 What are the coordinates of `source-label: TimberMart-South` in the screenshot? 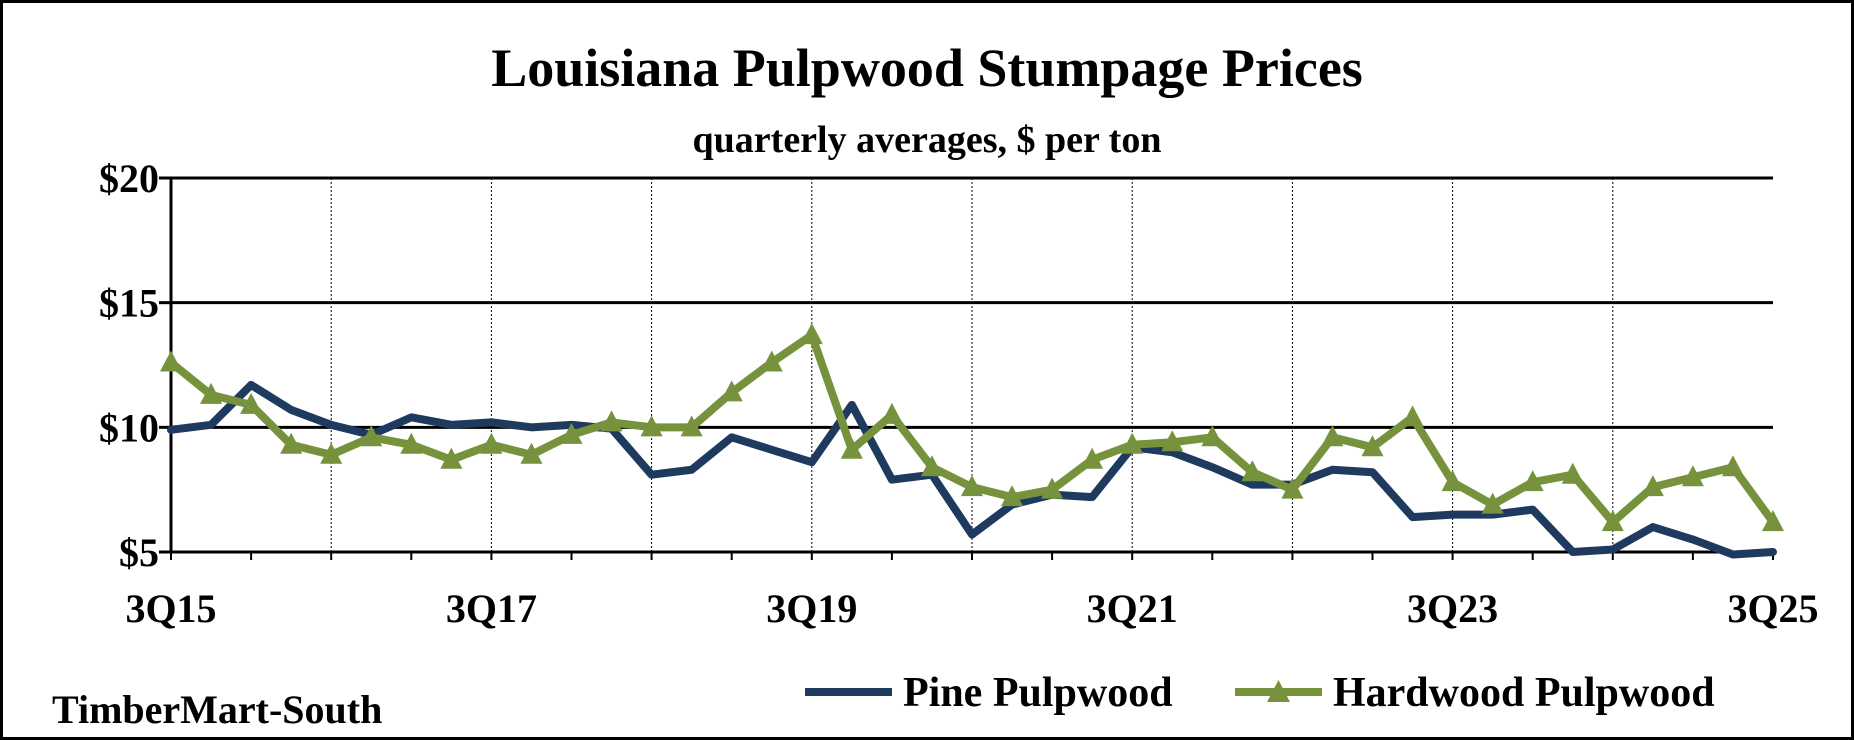 It's located at (217, 709).